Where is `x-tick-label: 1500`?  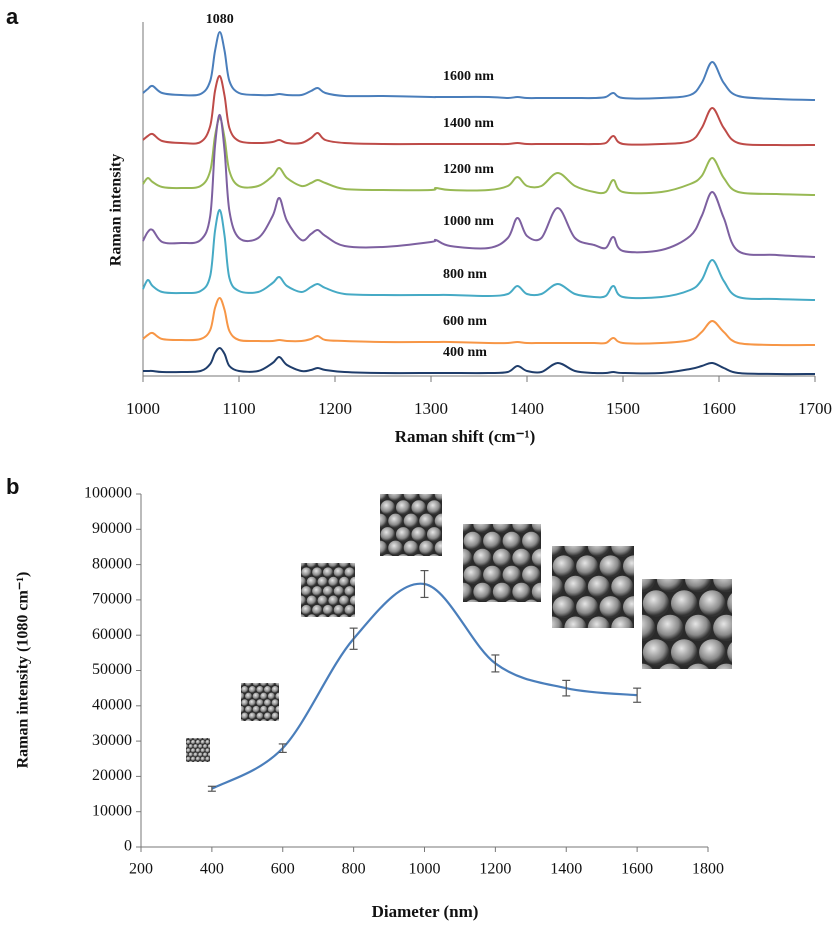
x-tick-label: 1500 is located at coordinates (623, 408).